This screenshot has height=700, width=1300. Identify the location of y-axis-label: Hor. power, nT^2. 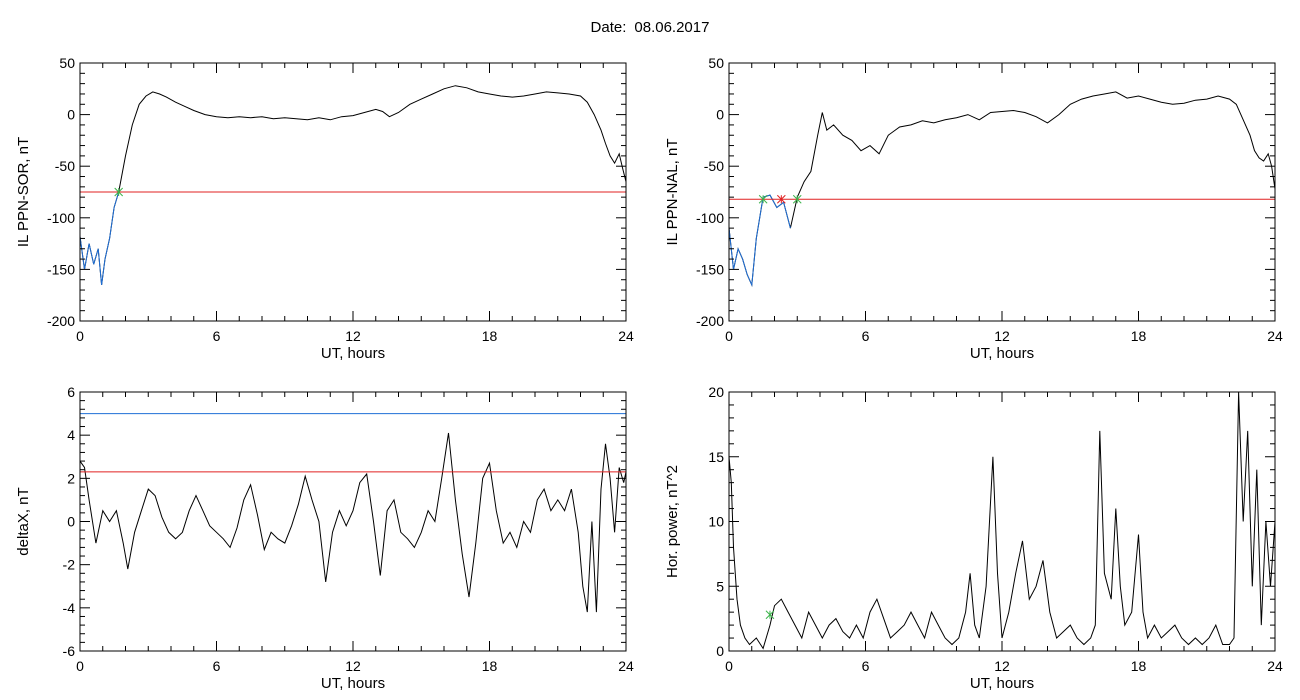
(672, 521).